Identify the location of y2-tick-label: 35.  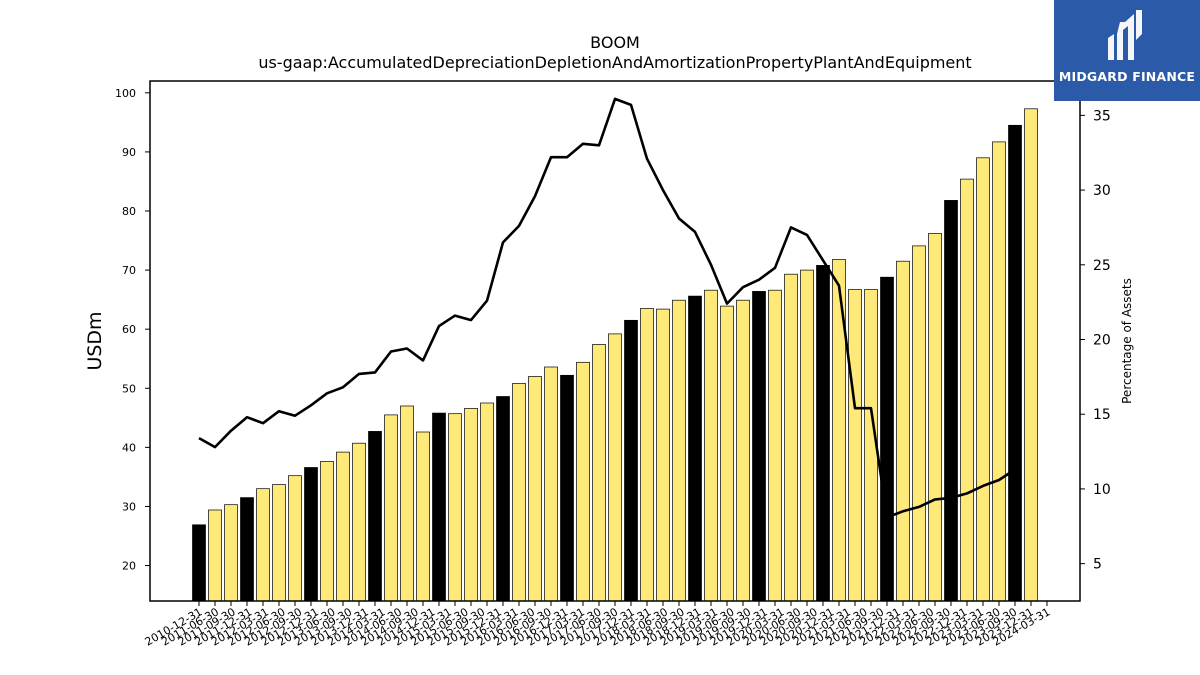
(1102, 116).